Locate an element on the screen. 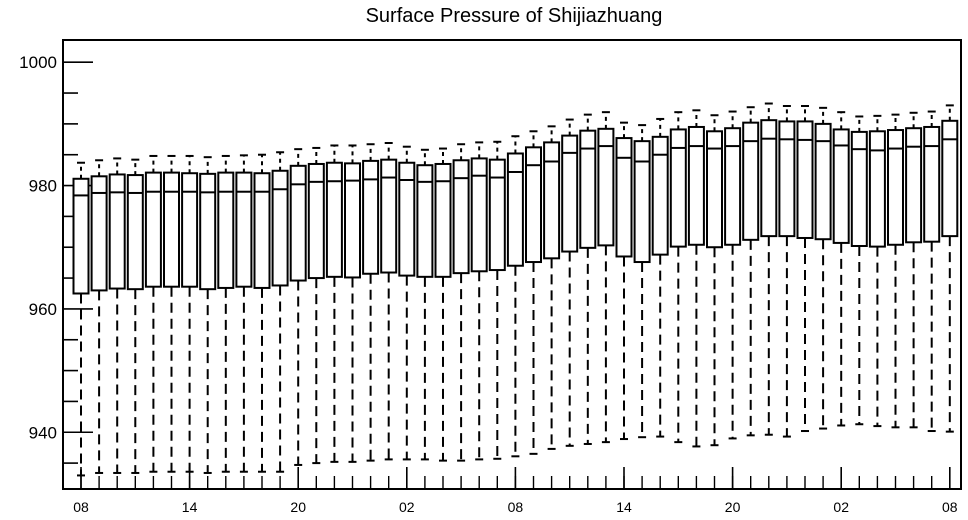 The image size is (968, 520). y-tick-label: 980 is located at coordinates (43, 186).